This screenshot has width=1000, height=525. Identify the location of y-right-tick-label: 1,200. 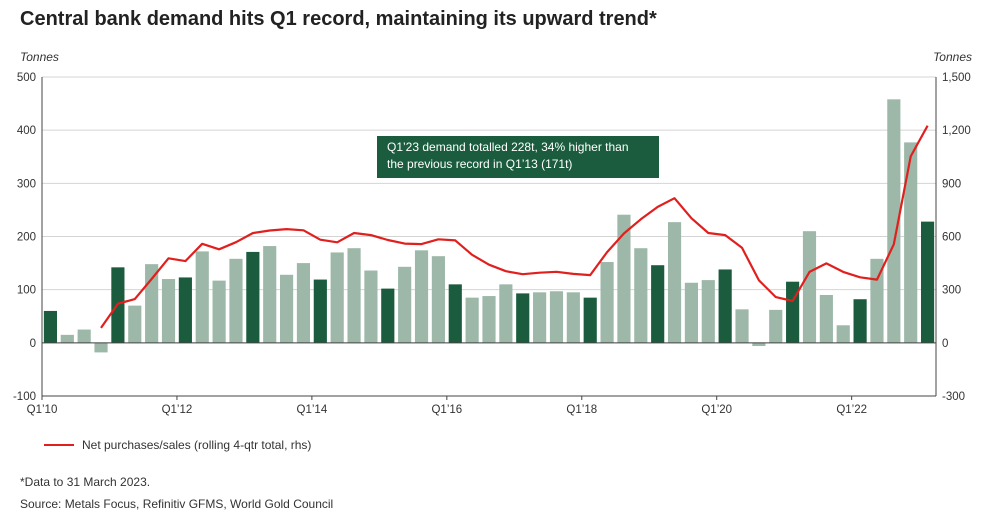
(956, 131).